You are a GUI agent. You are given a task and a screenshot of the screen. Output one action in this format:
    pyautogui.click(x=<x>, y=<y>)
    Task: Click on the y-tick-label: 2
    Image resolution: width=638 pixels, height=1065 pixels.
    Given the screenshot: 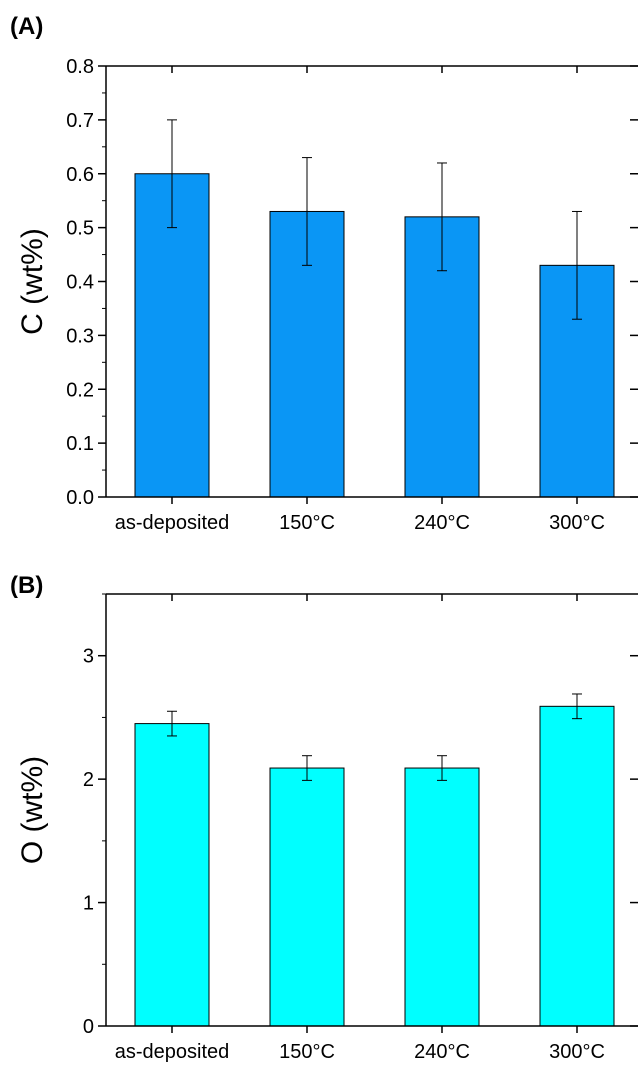 What is the action you would take?
    pyautogui.click(x=88, y=780)
    